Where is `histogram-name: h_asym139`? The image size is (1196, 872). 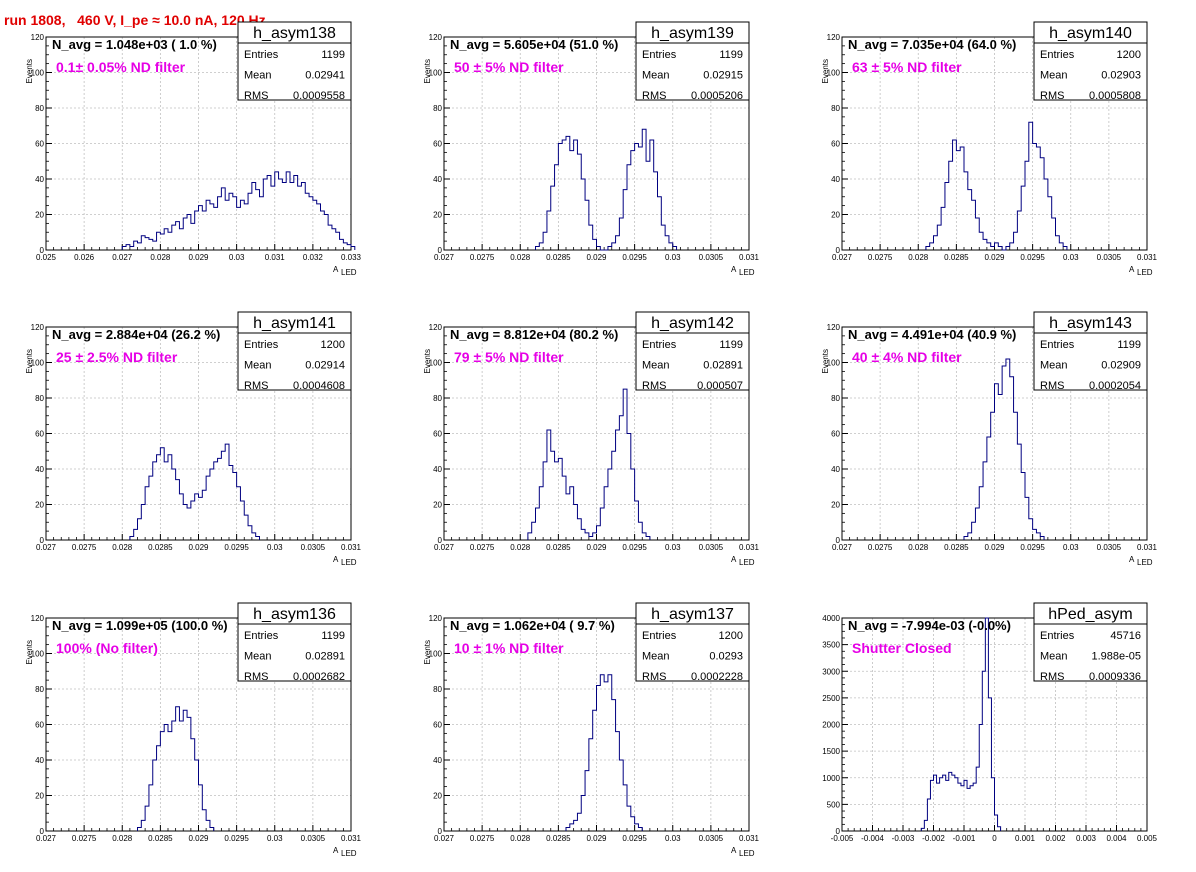
histogram-name: h_asym139 is located at coordinates (692, 33).